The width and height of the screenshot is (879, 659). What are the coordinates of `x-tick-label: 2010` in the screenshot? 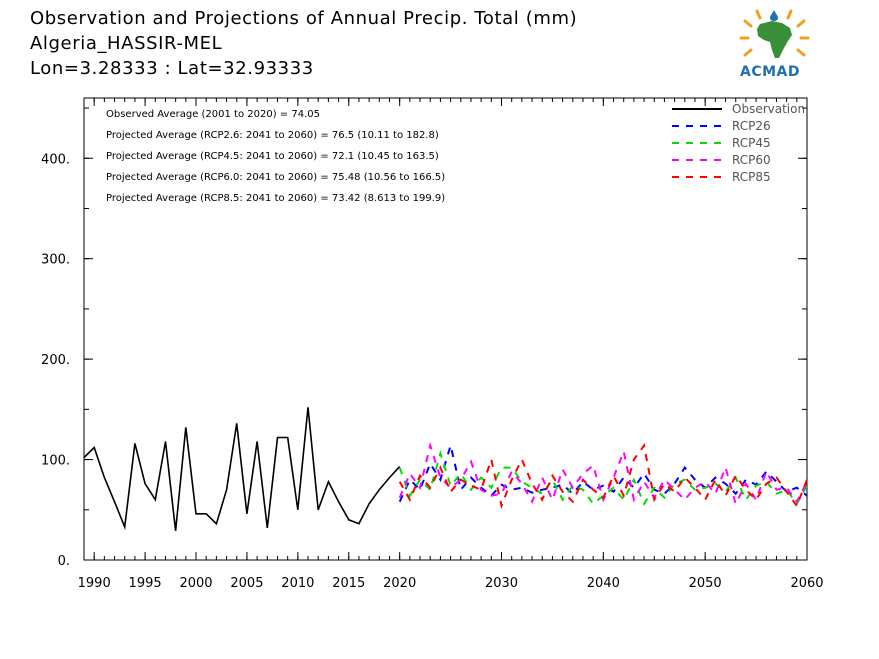 It's located at (297, 583).